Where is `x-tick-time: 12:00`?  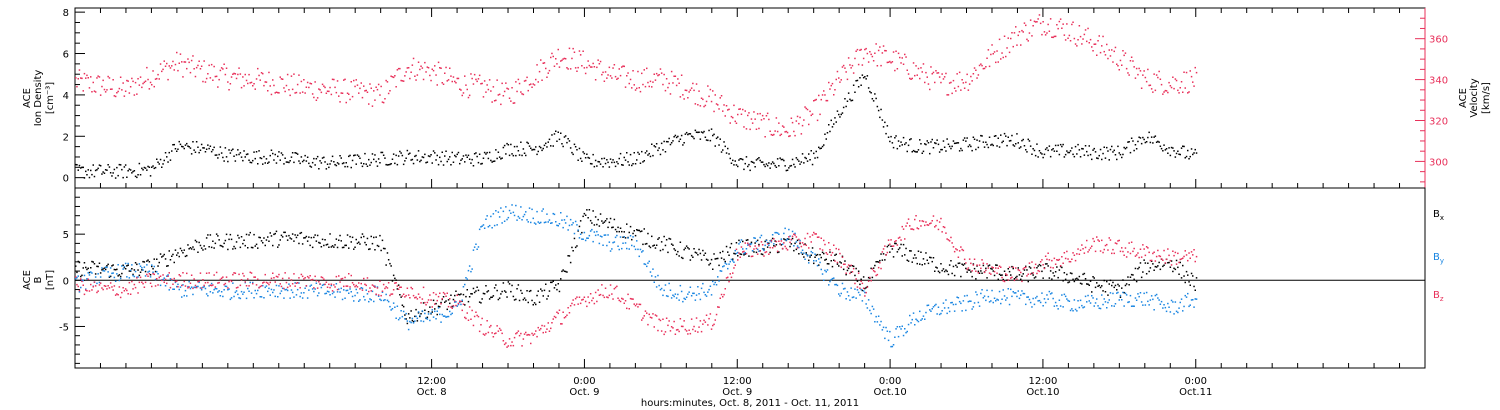 x-tick-time: 12:00 is located at coordinates (1043, 381).